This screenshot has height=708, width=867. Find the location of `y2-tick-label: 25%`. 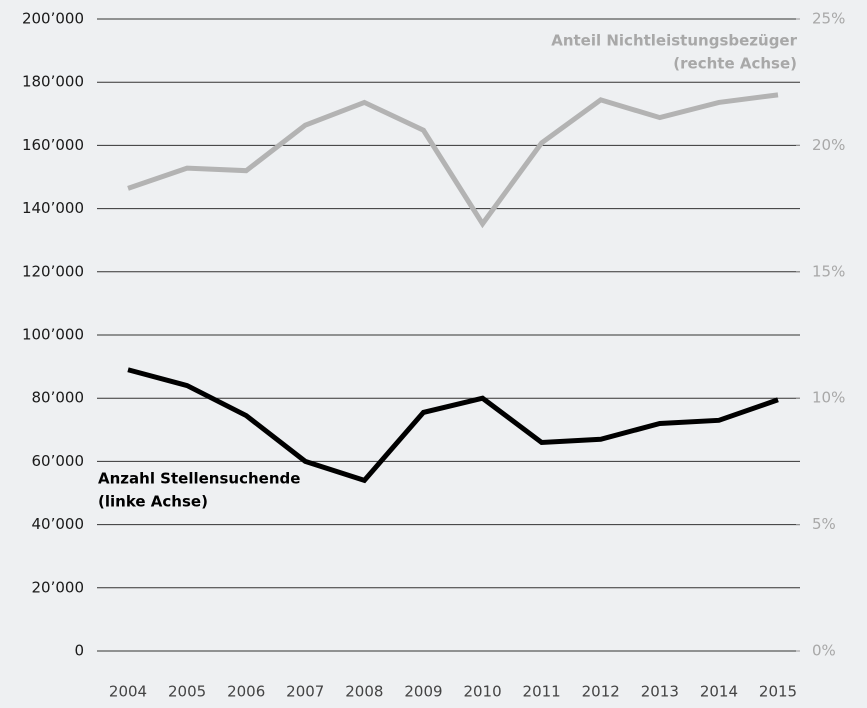

y2-tick-label: 25% is located at coordinates (828, 19).